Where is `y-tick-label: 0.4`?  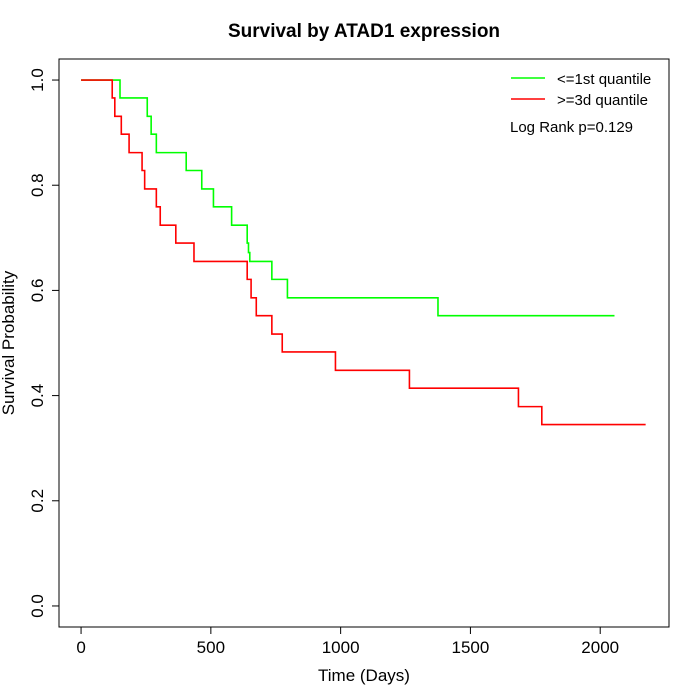
y-tick-label: 0.4 is located at coordinates (37, 396).